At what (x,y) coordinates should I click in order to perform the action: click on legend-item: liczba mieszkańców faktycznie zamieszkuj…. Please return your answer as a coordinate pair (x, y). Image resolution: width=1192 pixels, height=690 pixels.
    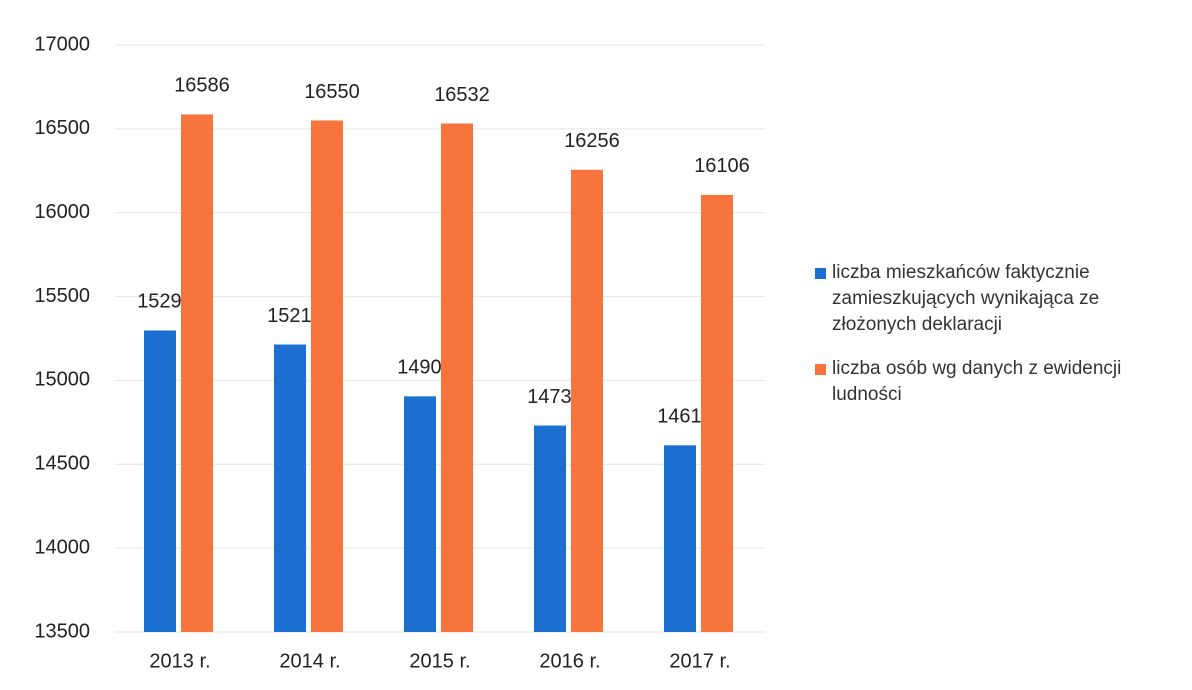
    Looking at the image, I should click on (1000, 299).